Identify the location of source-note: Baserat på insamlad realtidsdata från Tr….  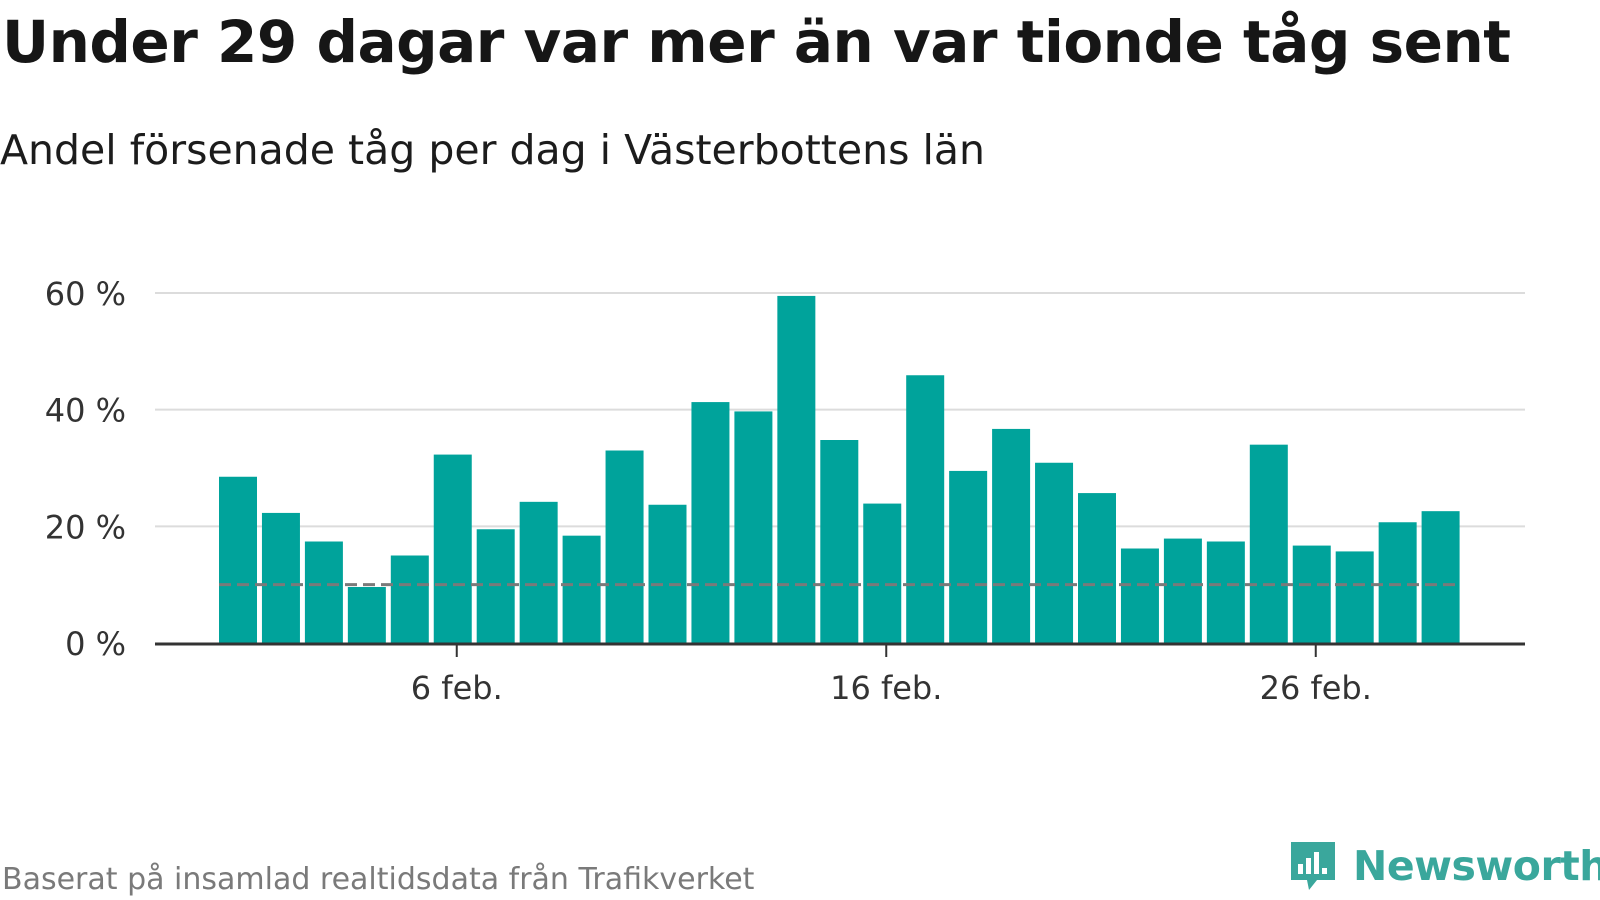
(378, 879).